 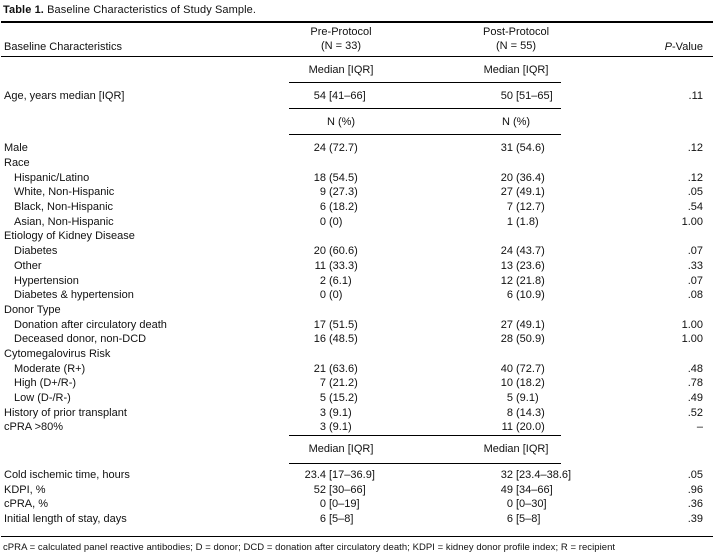 What do you see at coordinates (357, 56) in the screenshot?
I see `table-header-rule` at bounding box center [357, 56].